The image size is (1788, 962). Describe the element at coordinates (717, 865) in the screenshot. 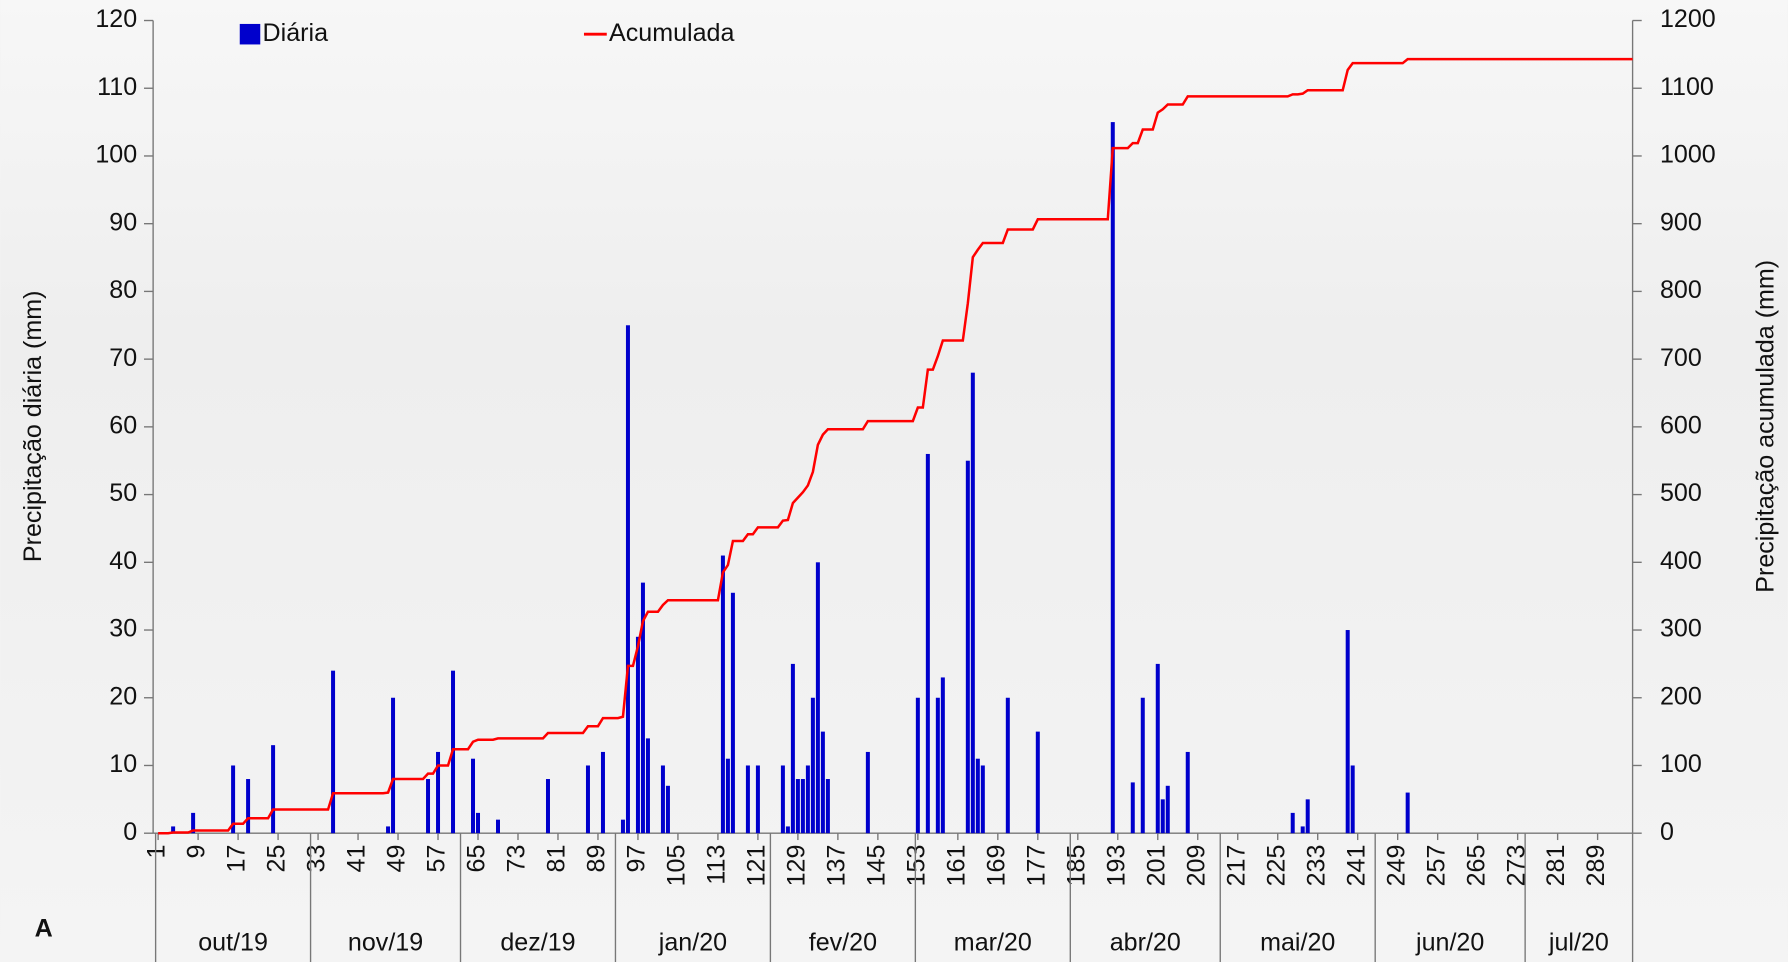

I see `x-tick-label: 113` at that location.